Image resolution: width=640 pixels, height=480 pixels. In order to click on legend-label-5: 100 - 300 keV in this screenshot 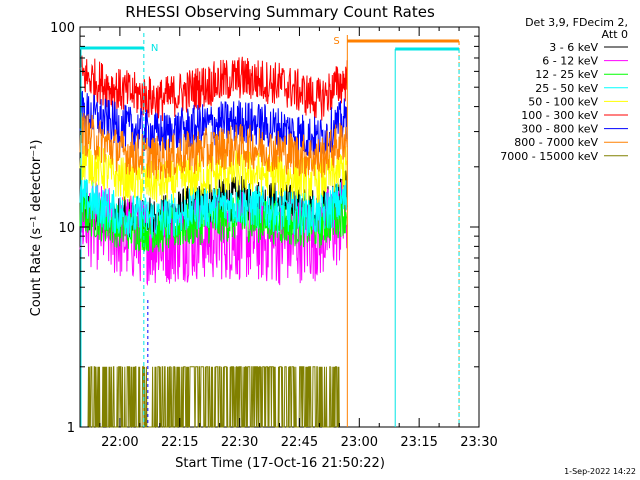, I will do `click(559, 115)`.